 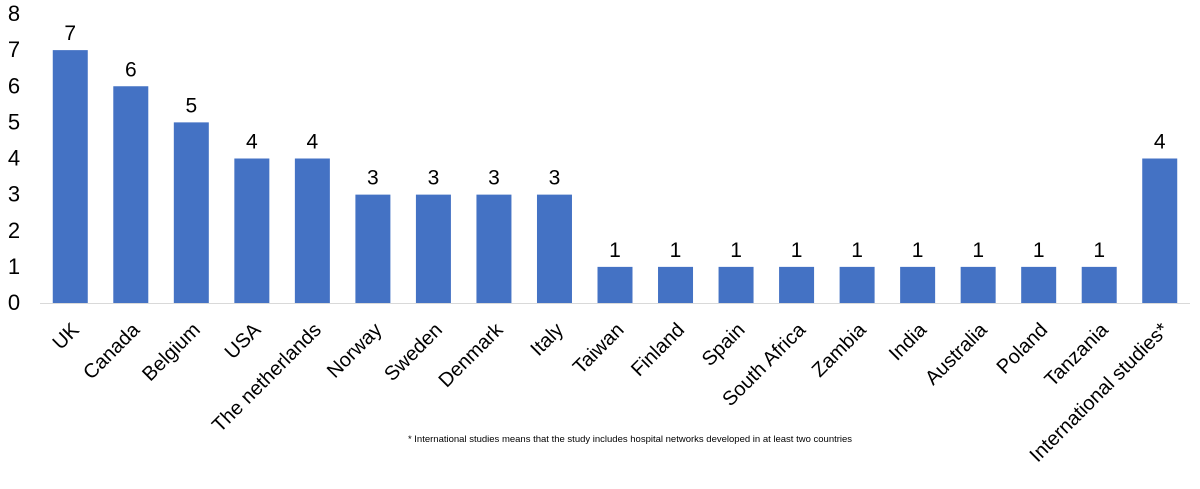 I want to click on category-label: Italy, so click(x=547, y=339).